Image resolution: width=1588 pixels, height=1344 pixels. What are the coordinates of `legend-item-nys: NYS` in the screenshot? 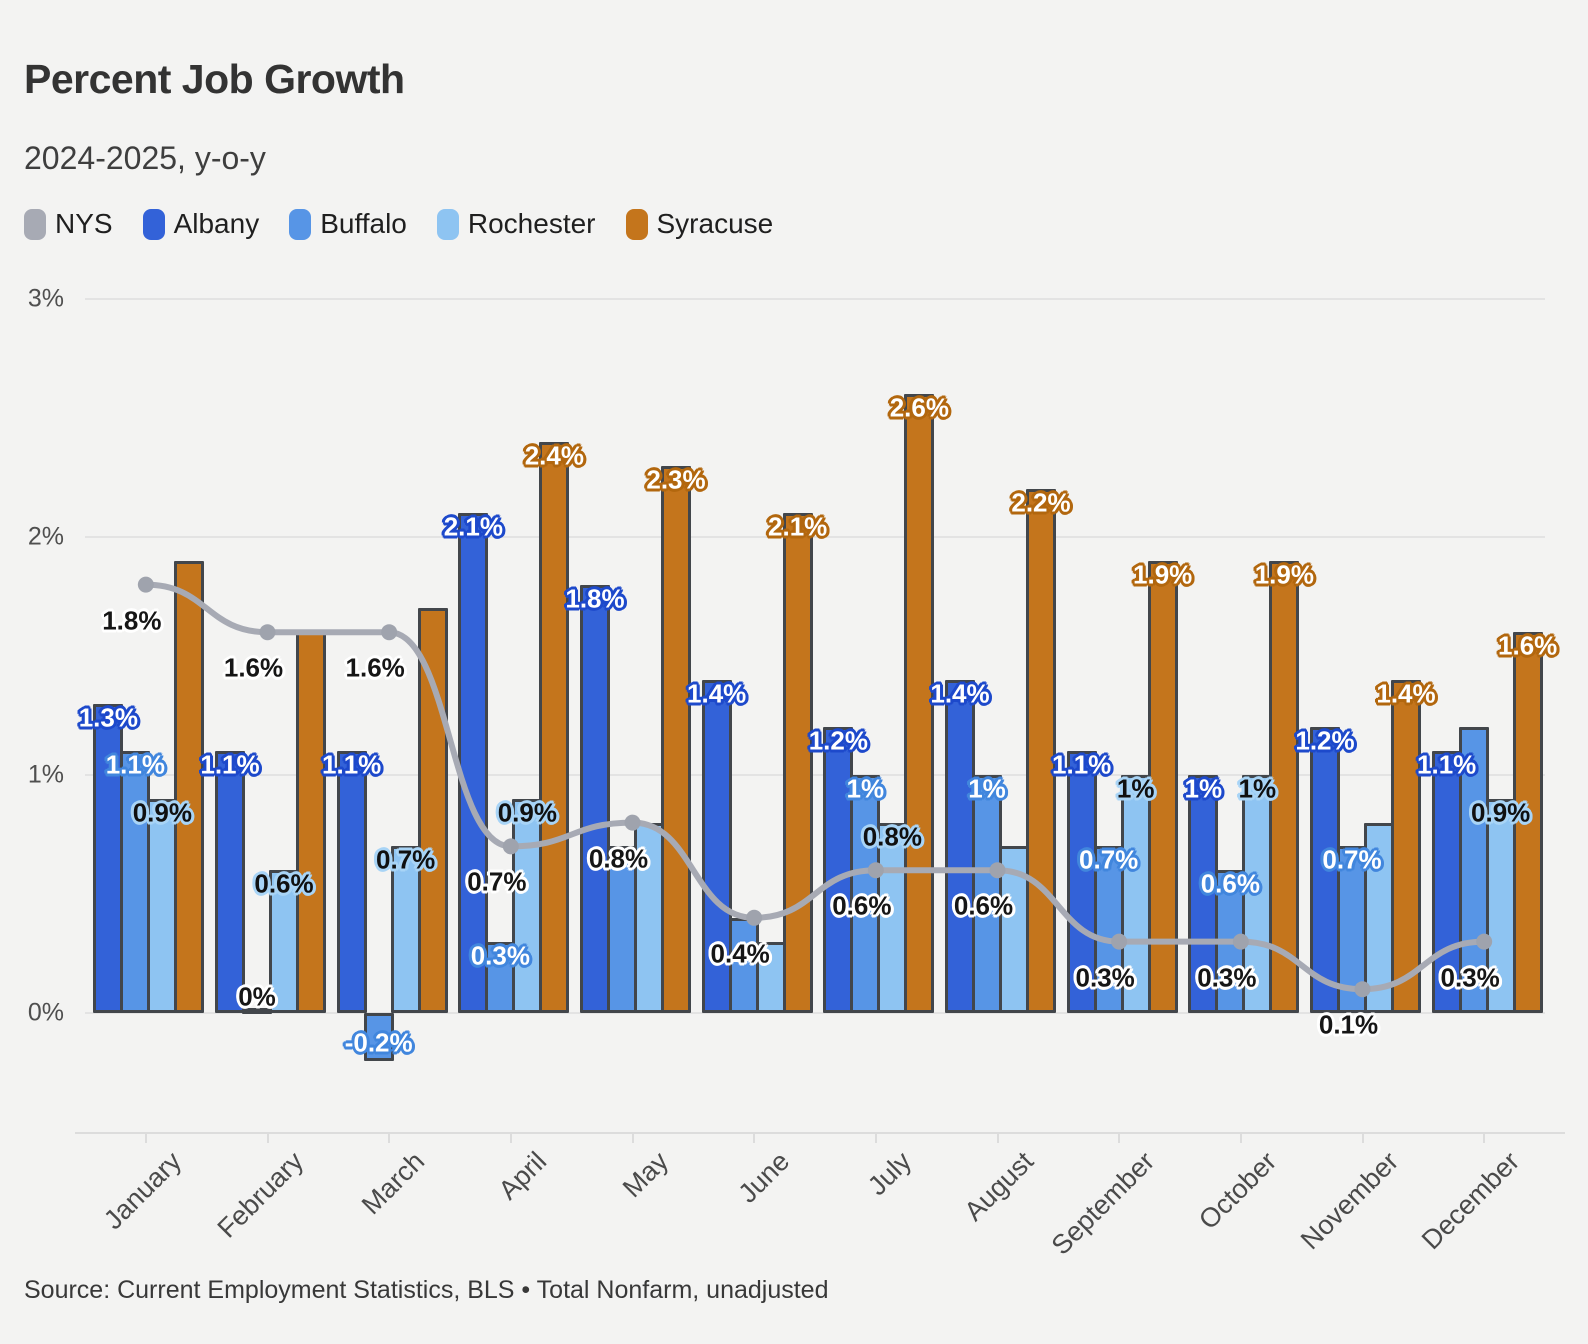 It's located at (68, 224).